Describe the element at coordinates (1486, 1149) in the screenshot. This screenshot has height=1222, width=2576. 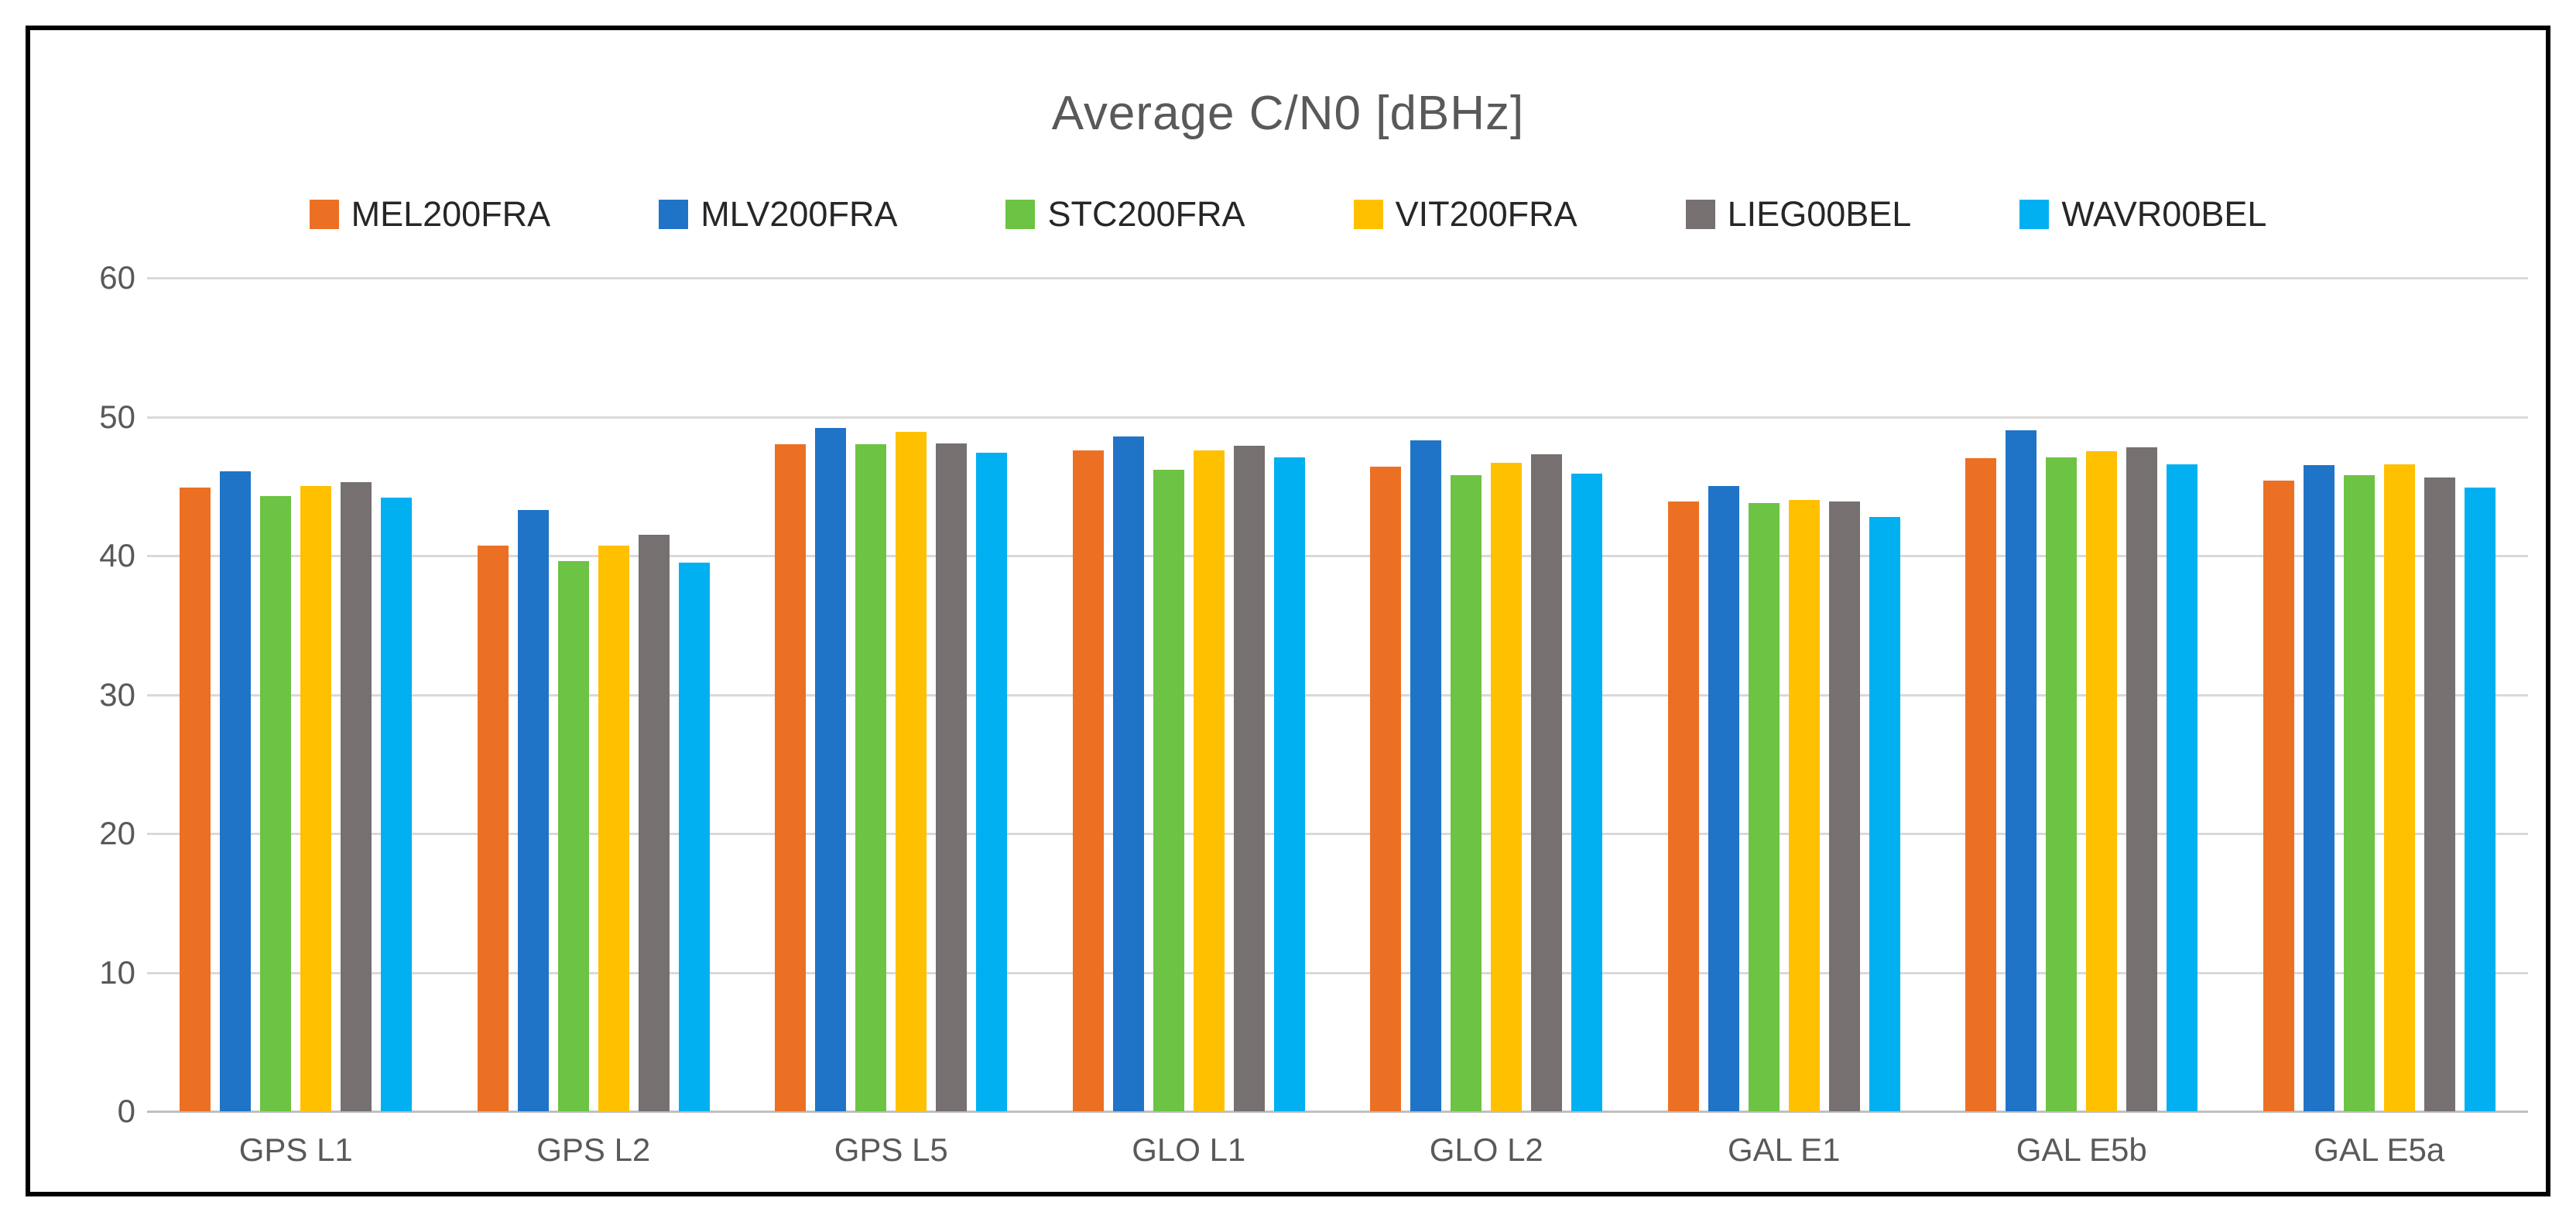
I see `x-category-label: GLO L2` at that location.